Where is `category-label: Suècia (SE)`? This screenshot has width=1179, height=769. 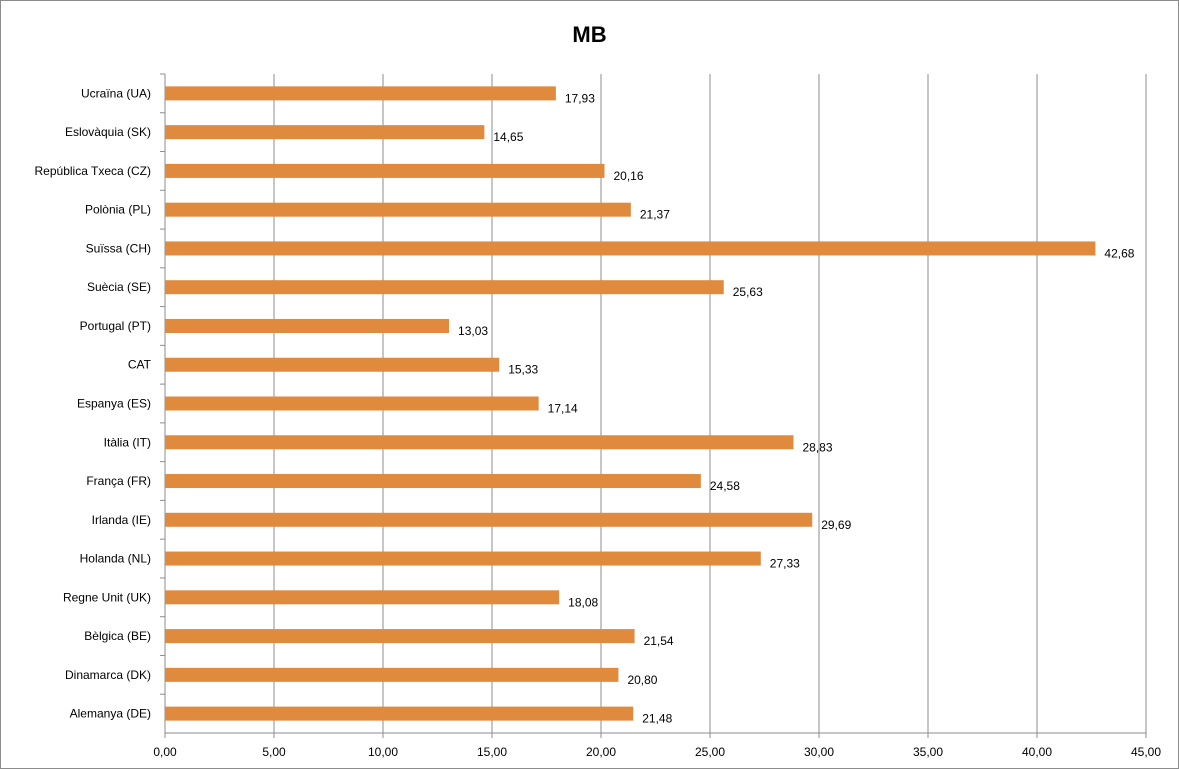 category-label: Suècia (SE) is located at coordinates (119, 287).